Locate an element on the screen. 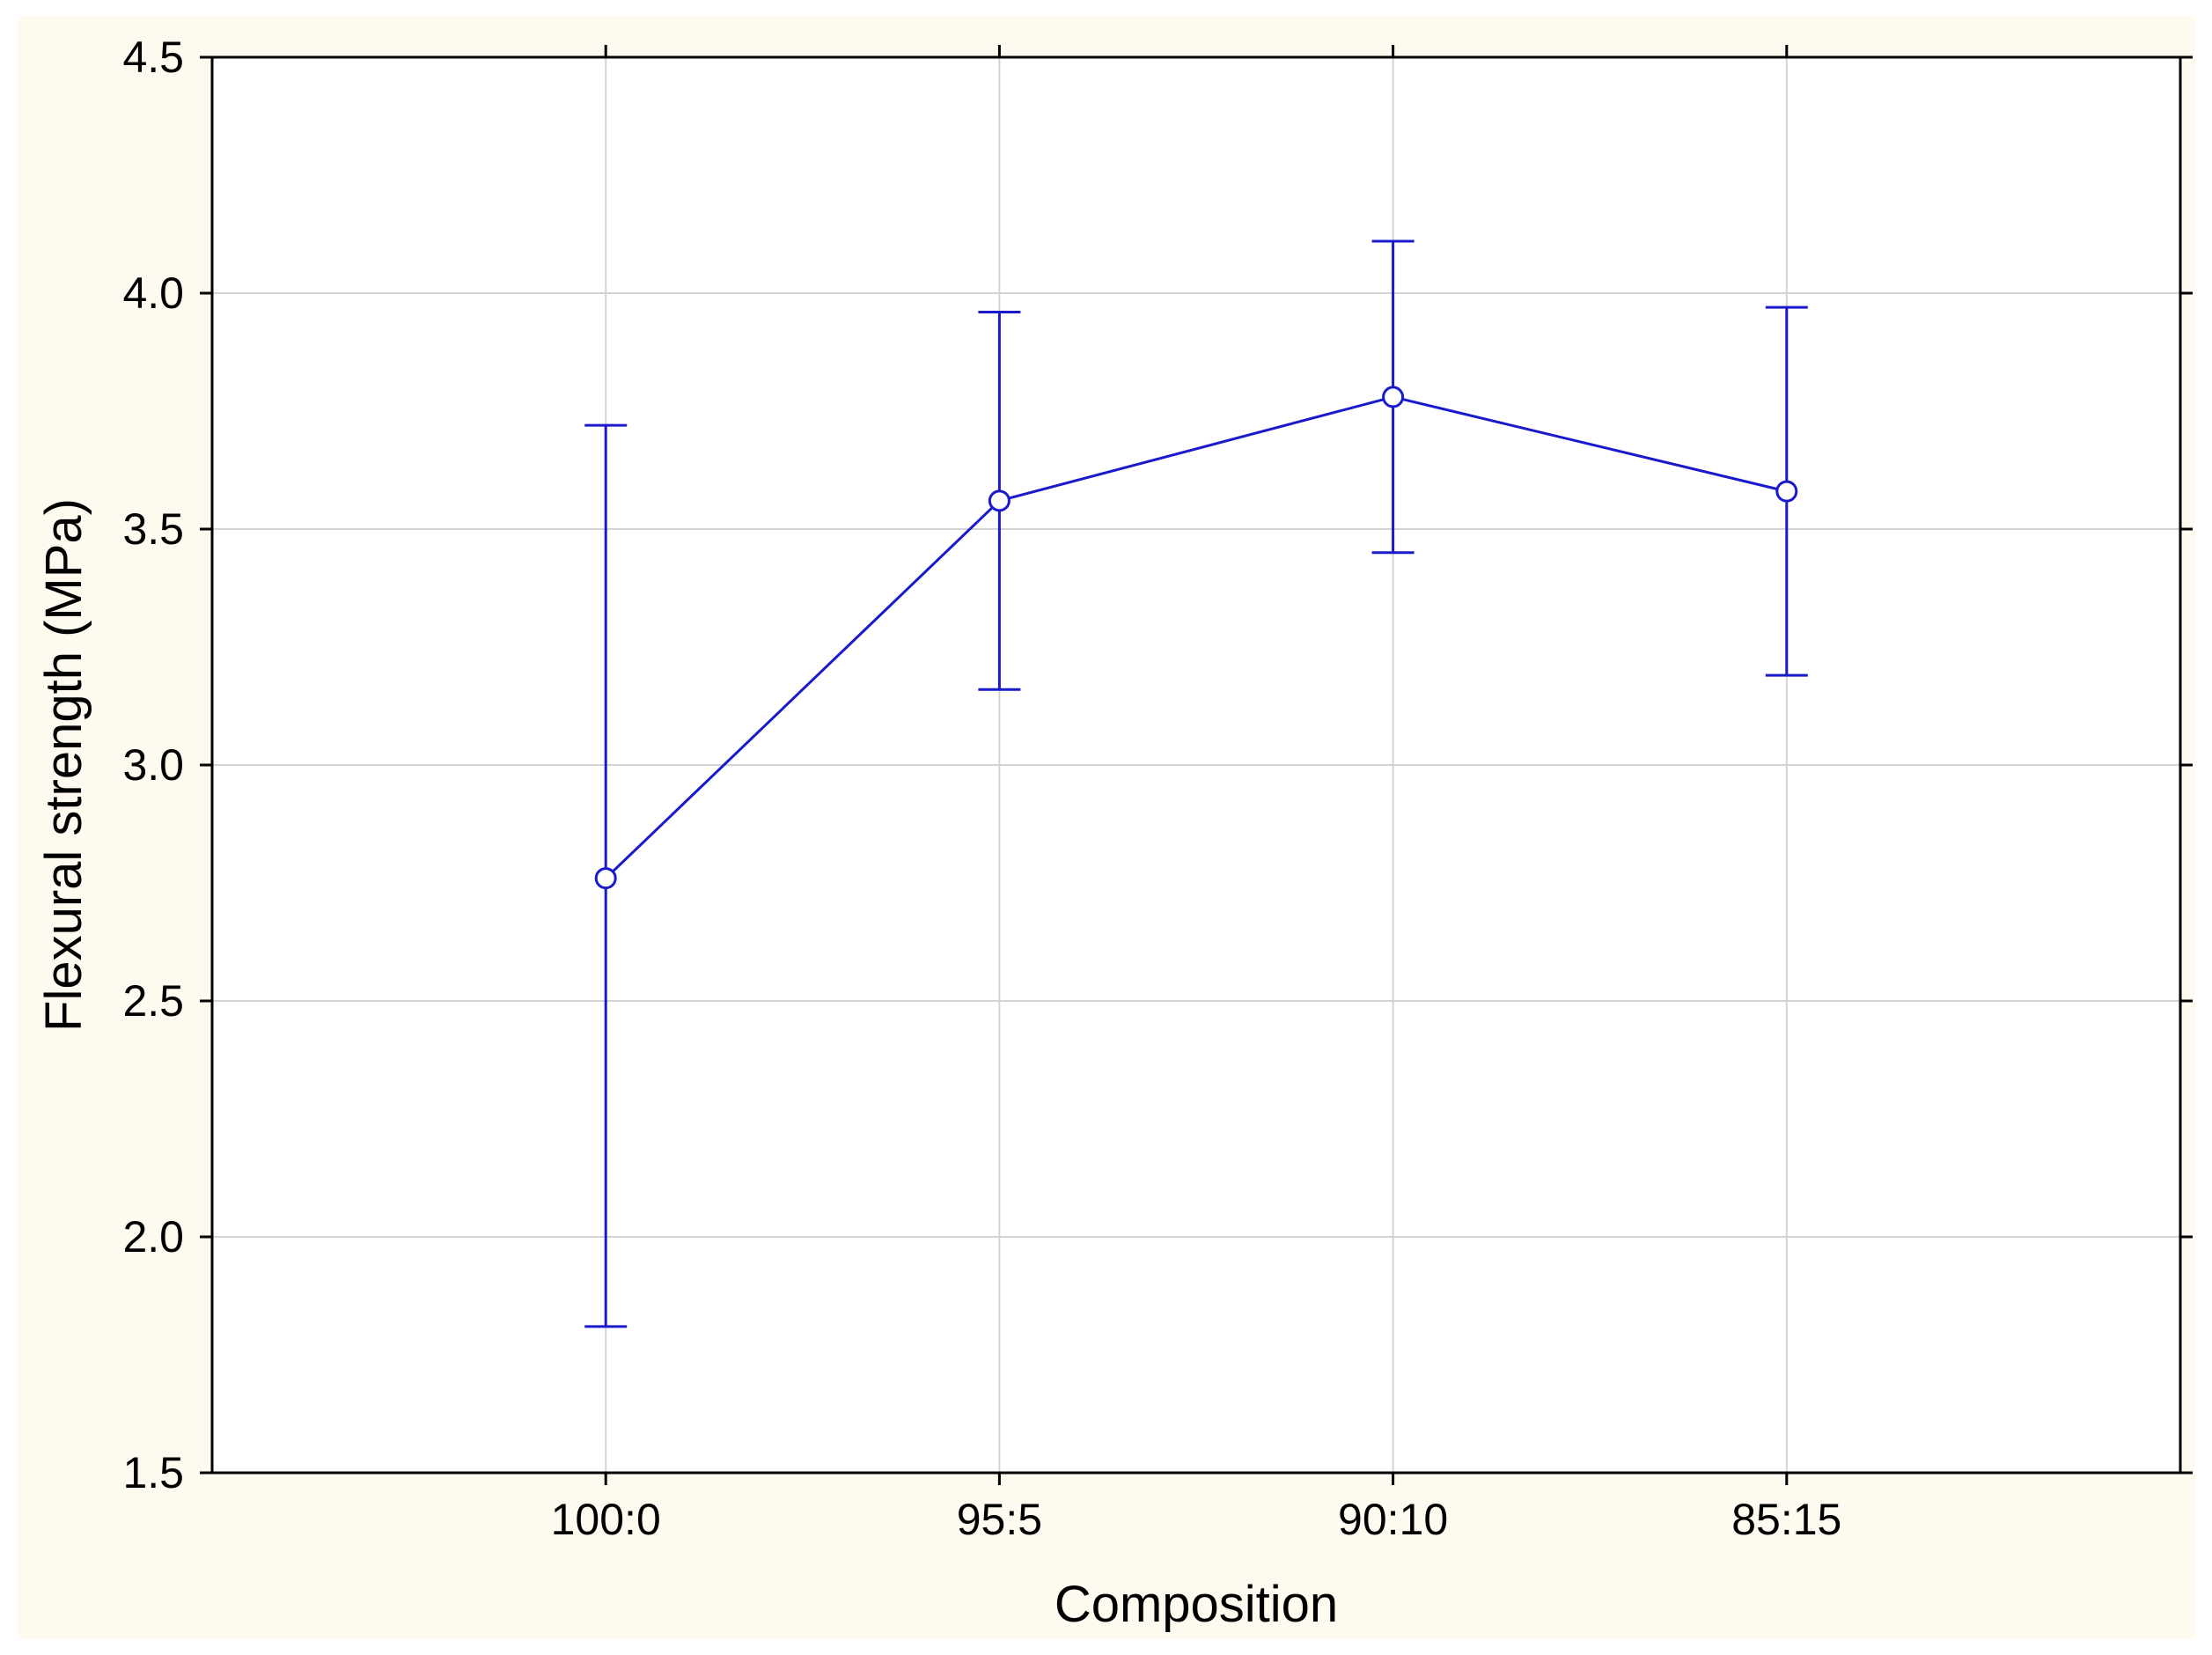  y-tick-label: 2.5 is located at coordinates (153, 1001).